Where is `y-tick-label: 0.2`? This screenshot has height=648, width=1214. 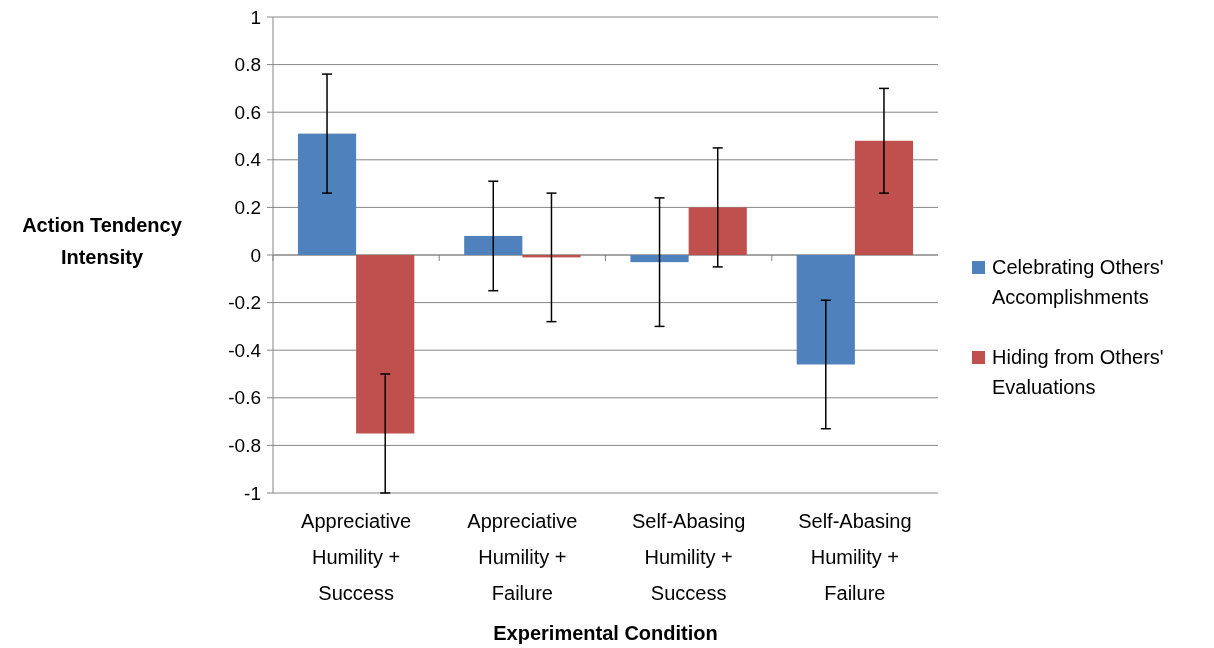 y-tick-label: 0.2 is located at coordinates (247, 208).